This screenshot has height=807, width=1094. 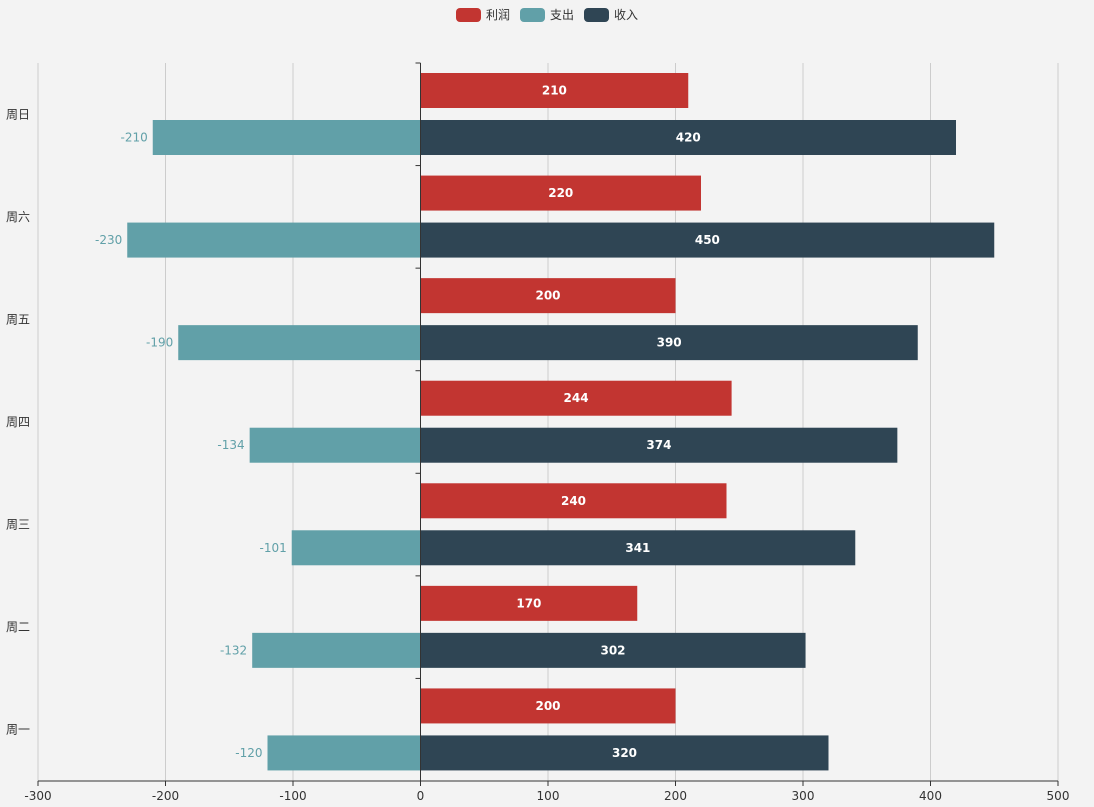 I want to click on bar-label-income: 420, so click(x=688, y=138).